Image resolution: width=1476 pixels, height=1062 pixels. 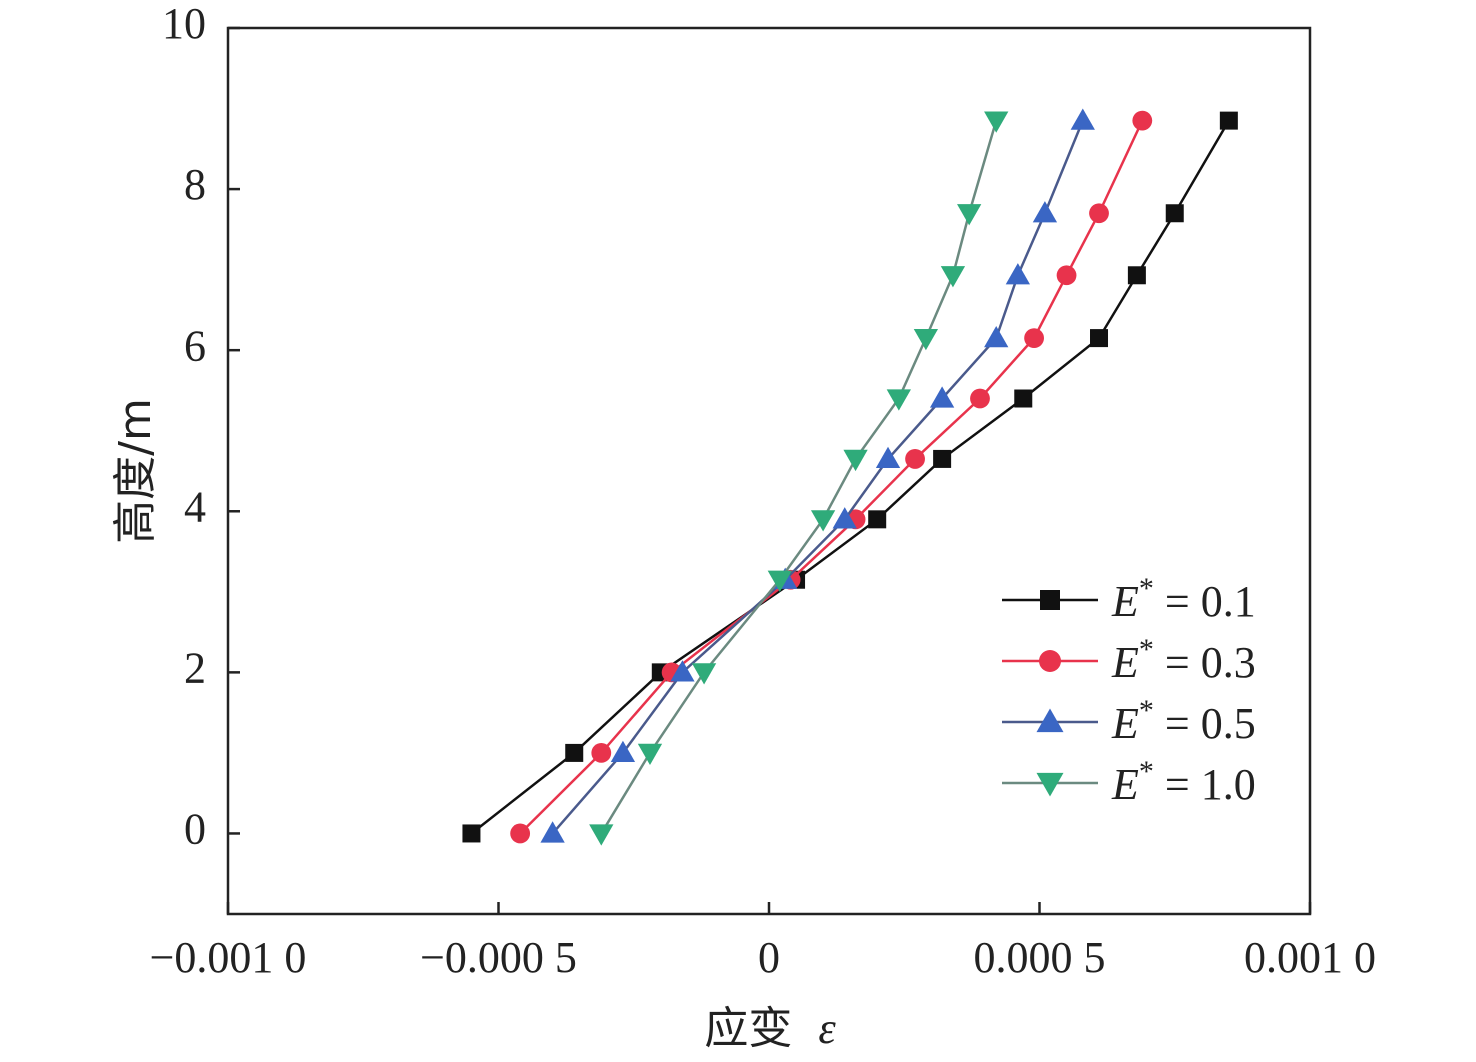 I want to click on x-axis-label-text: 应变, so click(x=748, y=1028).